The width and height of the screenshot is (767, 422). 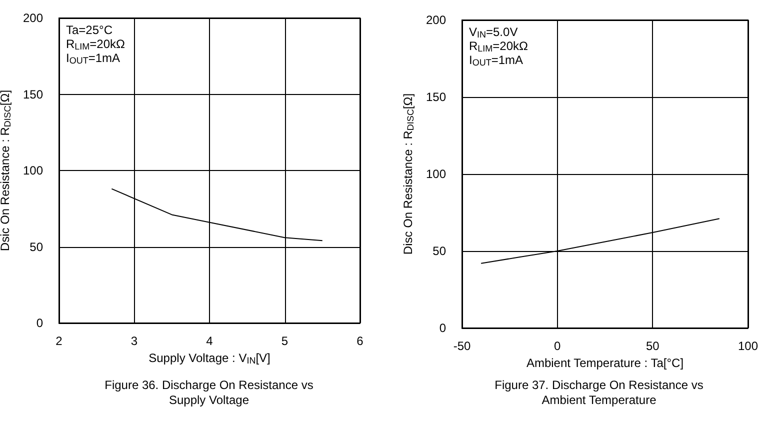 What do you see at coordinates (284, 341) in the screenshot?
I see `x-tick-label: 5` at bounding box center [284, 341].